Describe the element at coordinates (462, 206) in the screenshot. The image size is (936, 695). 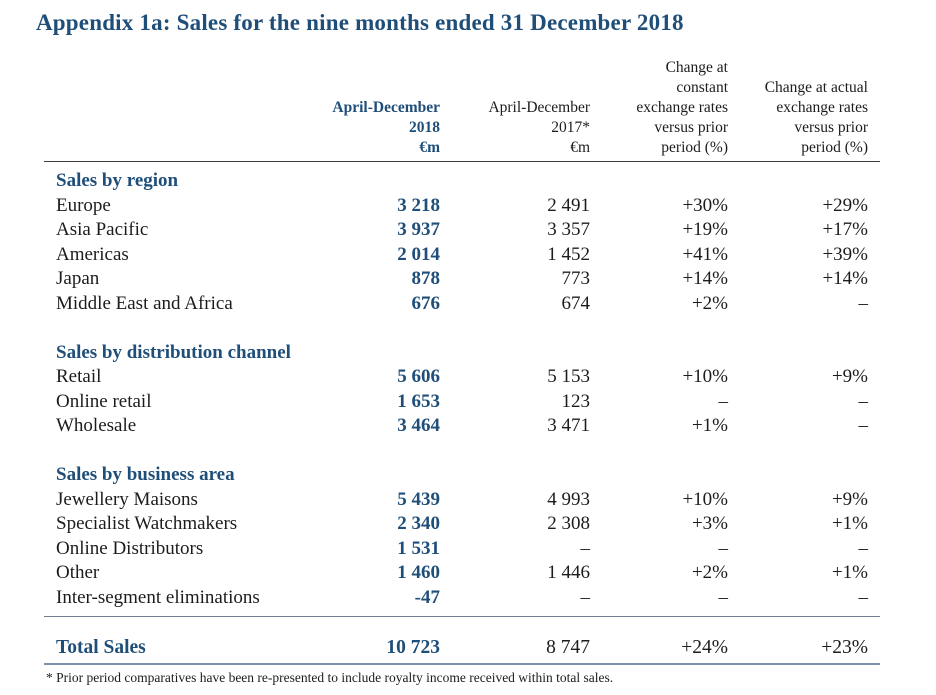
I see `table-row-europe: Europe 3 218 2 491 +30% +29%` at that location.